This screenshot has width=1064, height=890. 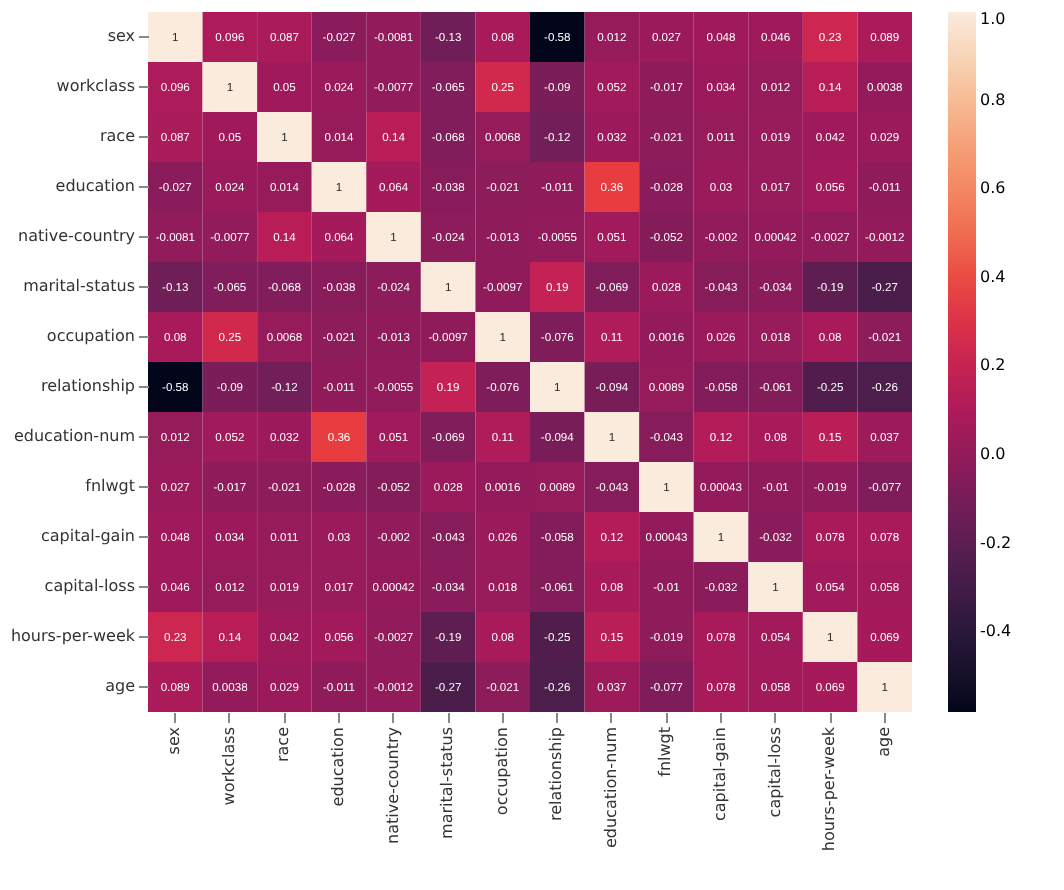 I want to click on x-tick-label: workclass, so click(x=228, y=766).